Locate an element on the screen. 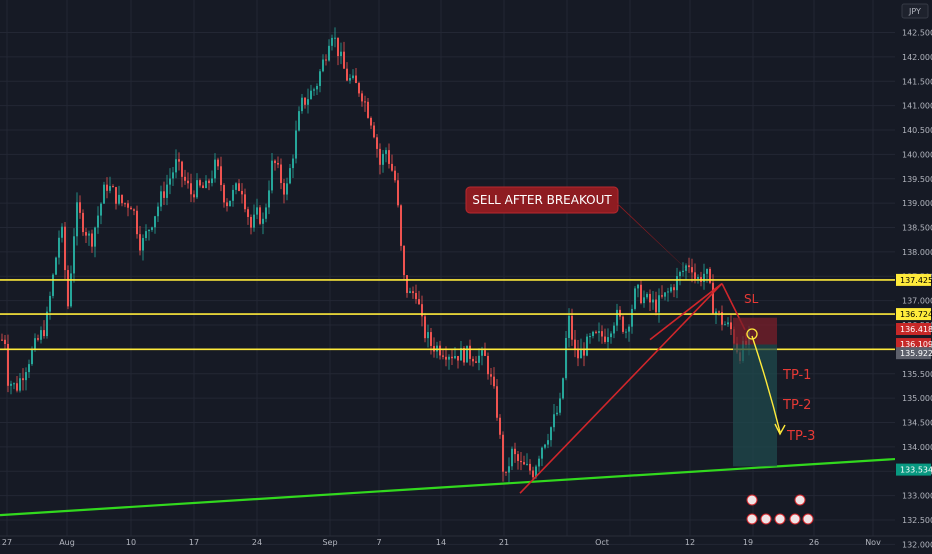  price-tick-label: 141.500 is located at coordinates (917, 81).